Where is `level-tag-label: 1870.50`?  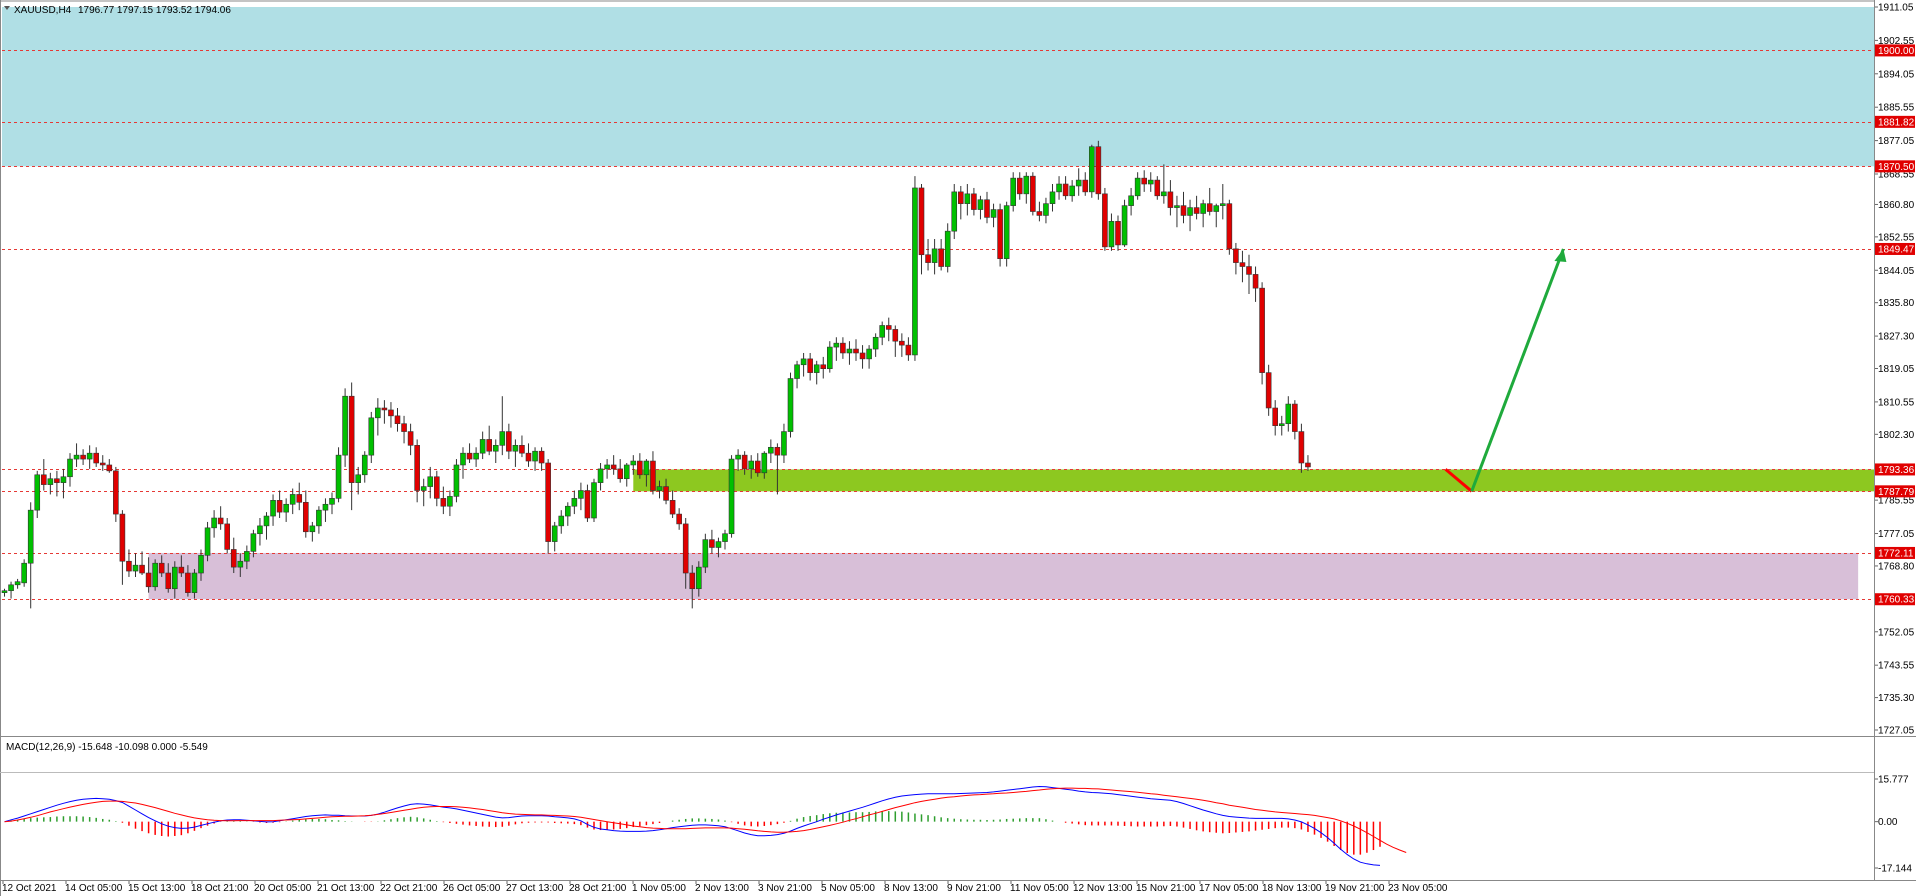
level-tag-label: 1870.50 is located at coordinates (1896, 167).